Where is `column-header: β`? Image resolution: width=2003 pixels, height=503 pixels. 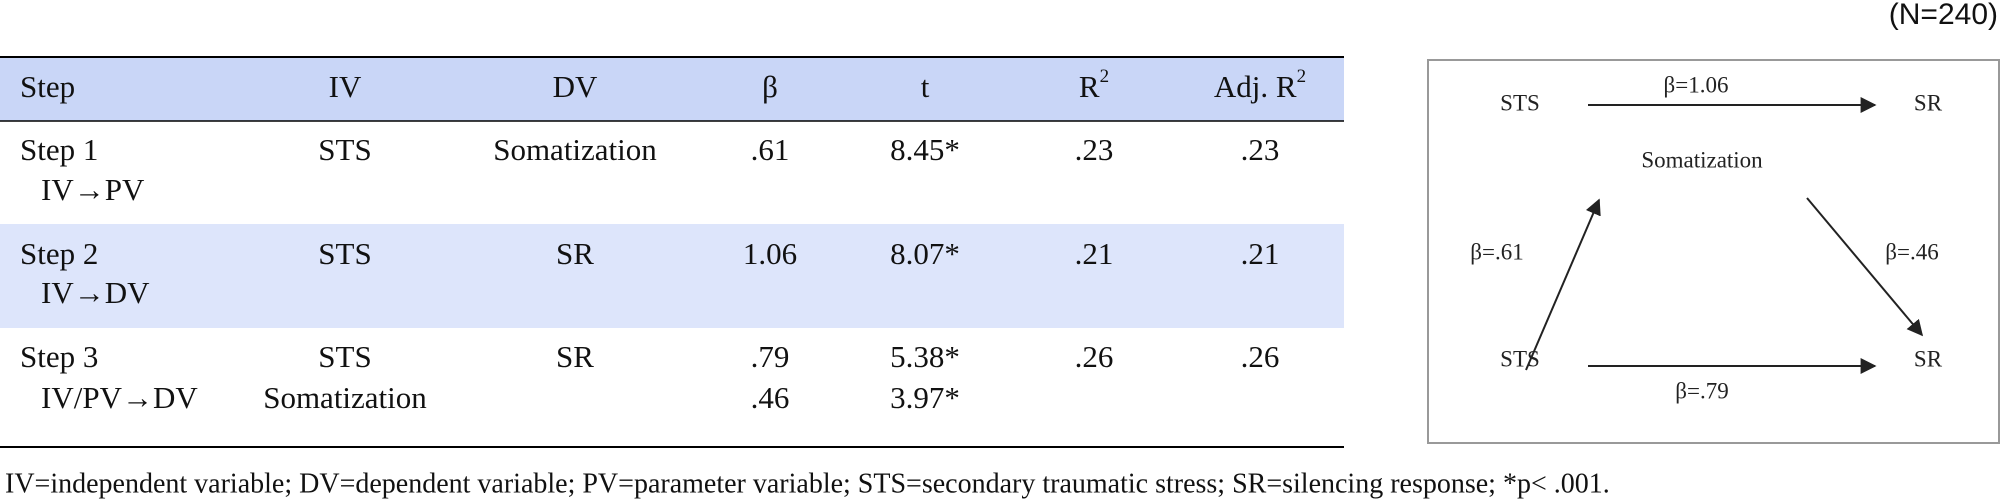 column-header: β is located at coordinates (770, 86).